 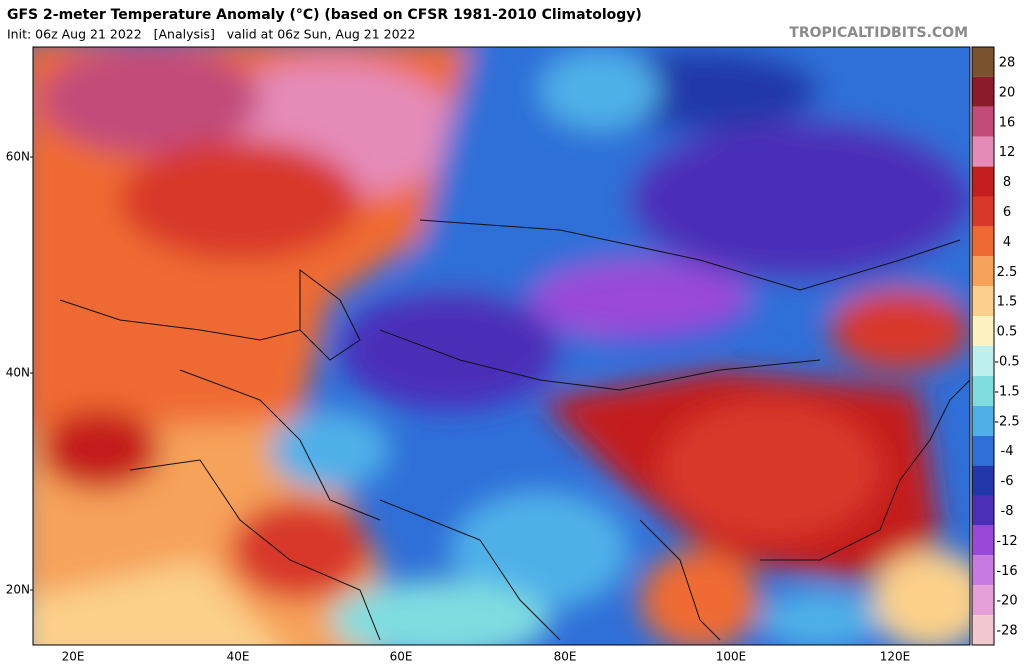 I want to click on lon-label: 60E, so click(x=401, y=657).